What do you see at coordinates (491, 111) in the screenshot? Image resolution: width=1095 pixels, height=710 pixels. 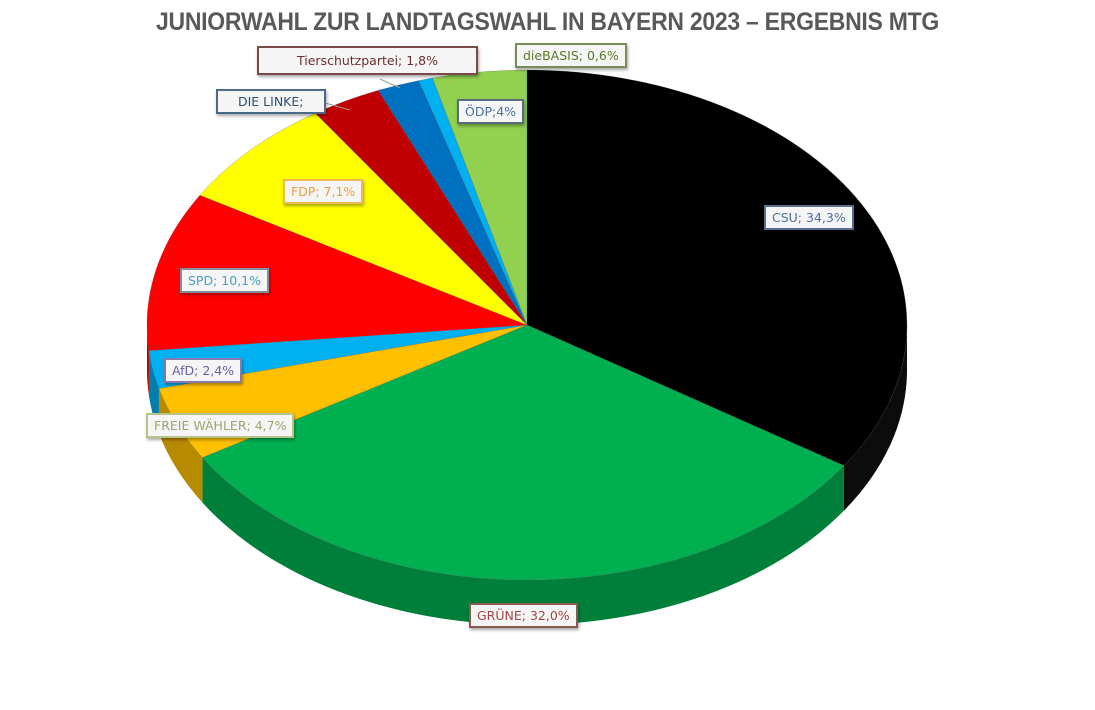 I see `label-oedp: ÖDP;4%` at bounding box center [491, 111].